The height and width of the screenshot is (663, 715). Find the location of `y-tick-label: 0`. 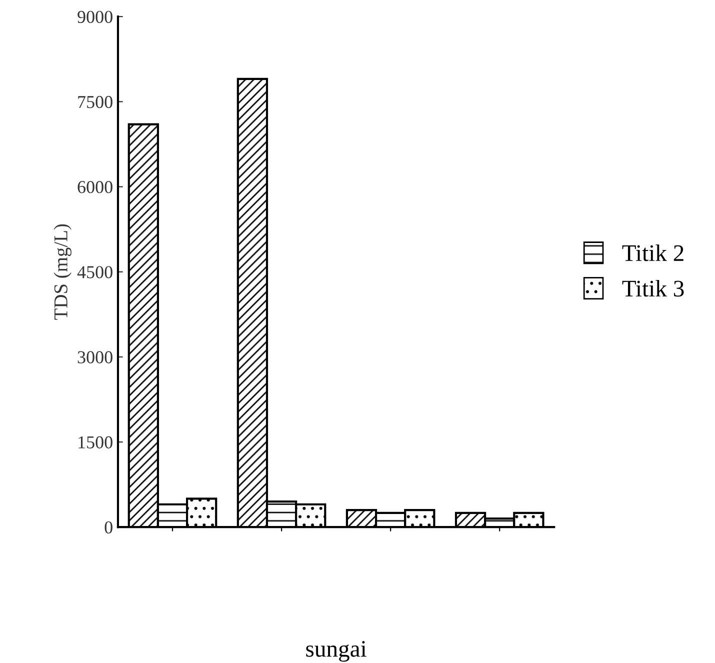

y-tick-label: 0 is located at coordinates (108, 527).